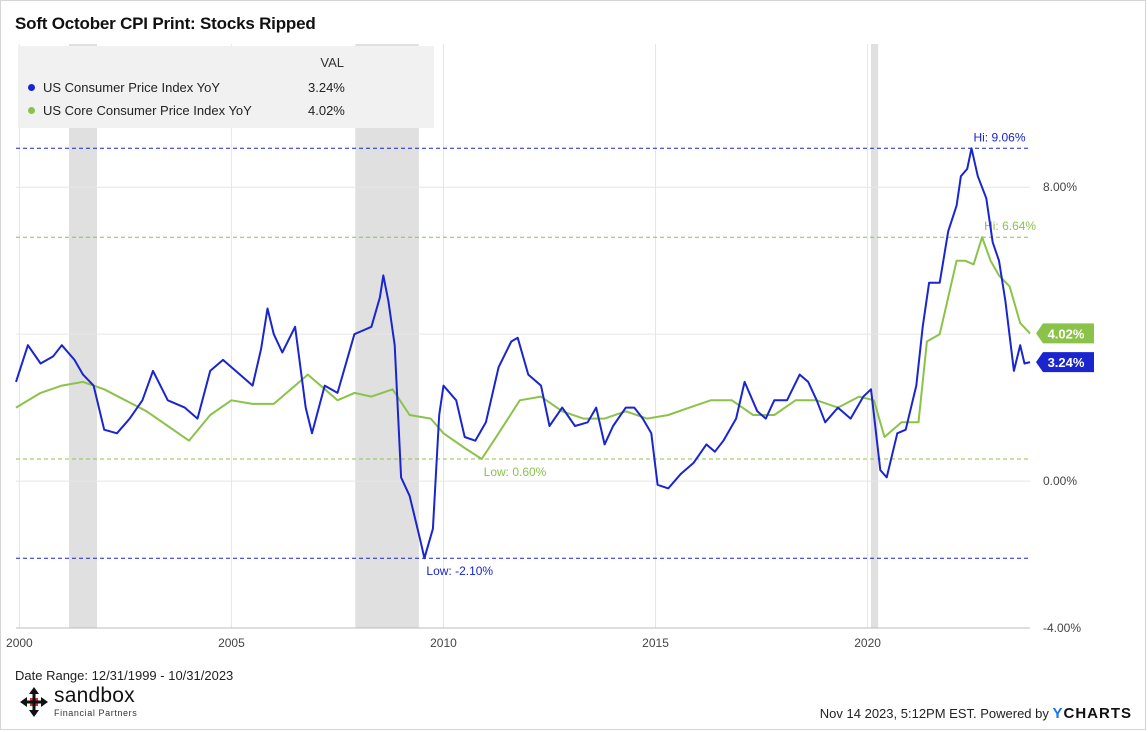 Image resolution: width=1148 pixels, height=732 pixels. I want to click on credit-text: Nov 14 2023, 5:12PM EST. Powered by, so click(936, 713).